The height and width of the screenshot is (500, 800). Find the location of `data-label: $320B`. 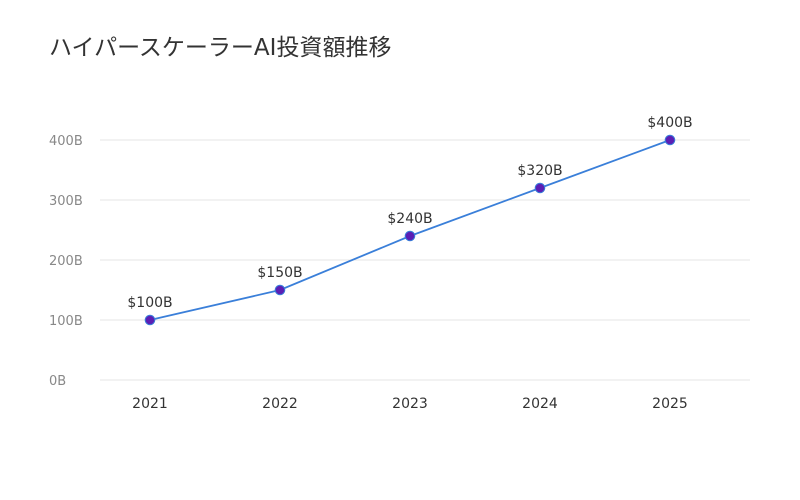

data-label: $320B is located at coordinates (539, 171).